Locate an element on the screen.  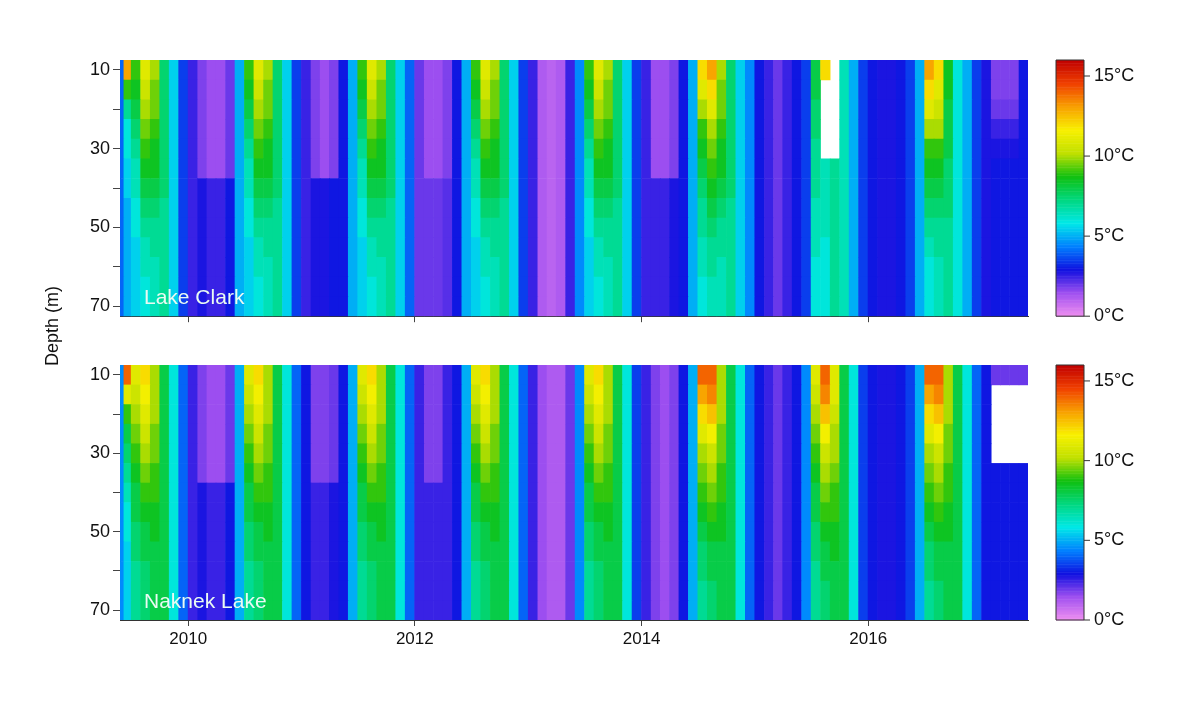
x-tick-label: 2012 is located at coordinates (414, 638).